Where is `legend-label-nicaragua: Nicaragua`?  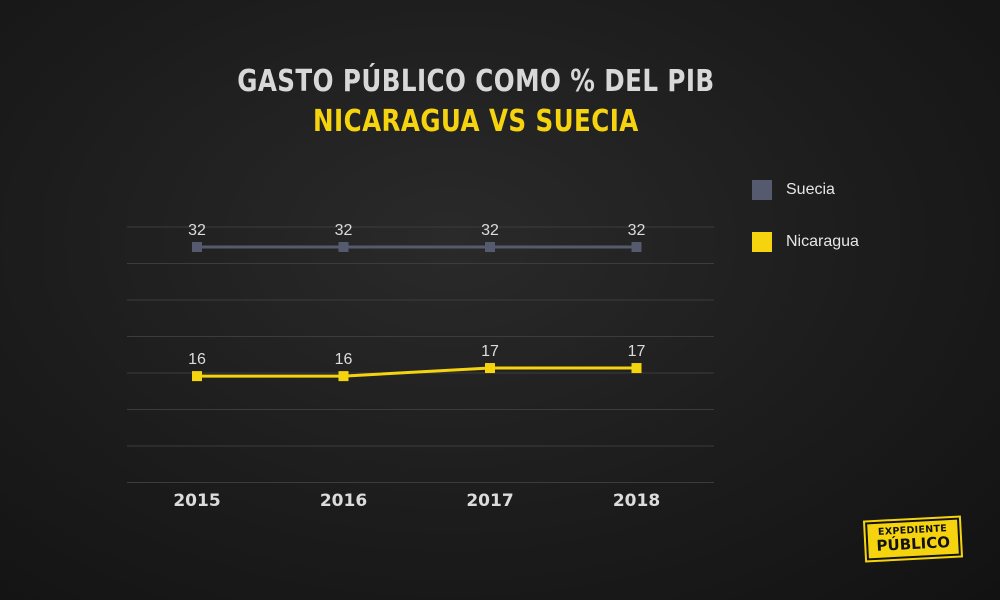 legend-label-nicaragua: Nicaragua is located at coordinates (822, 241).